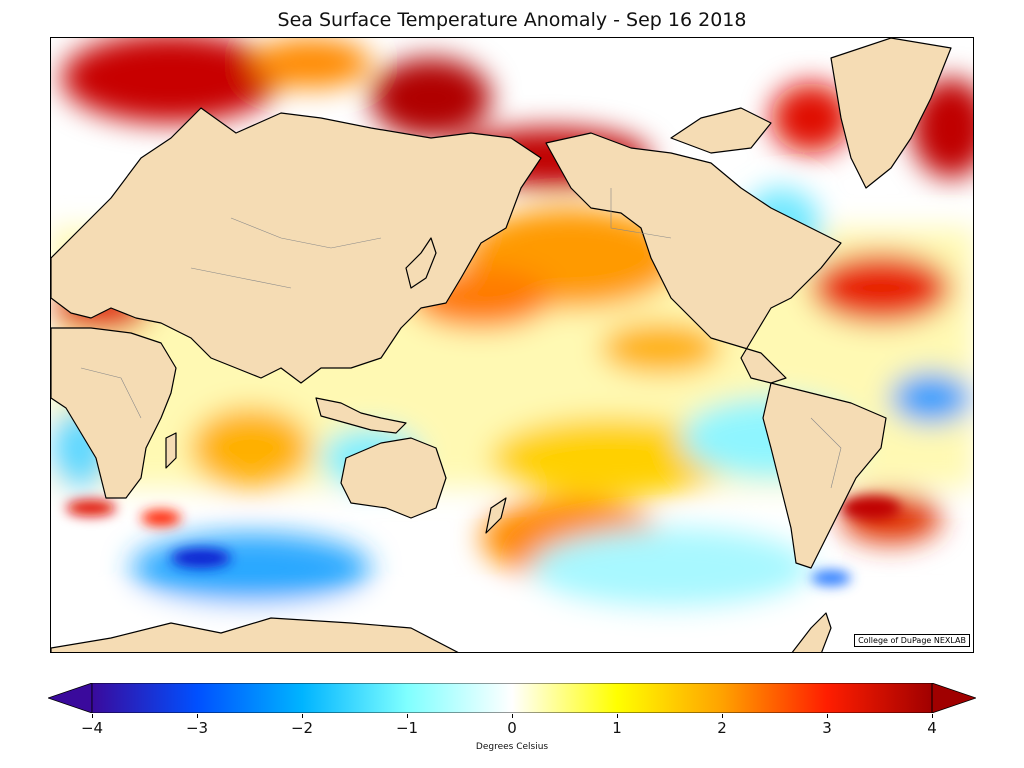 The width and height of the screenshot is (1024, 768). I want to click on colorbar-ticks: −4 −3 −2 −1 0 1 2 3 4, so click(512, 726).